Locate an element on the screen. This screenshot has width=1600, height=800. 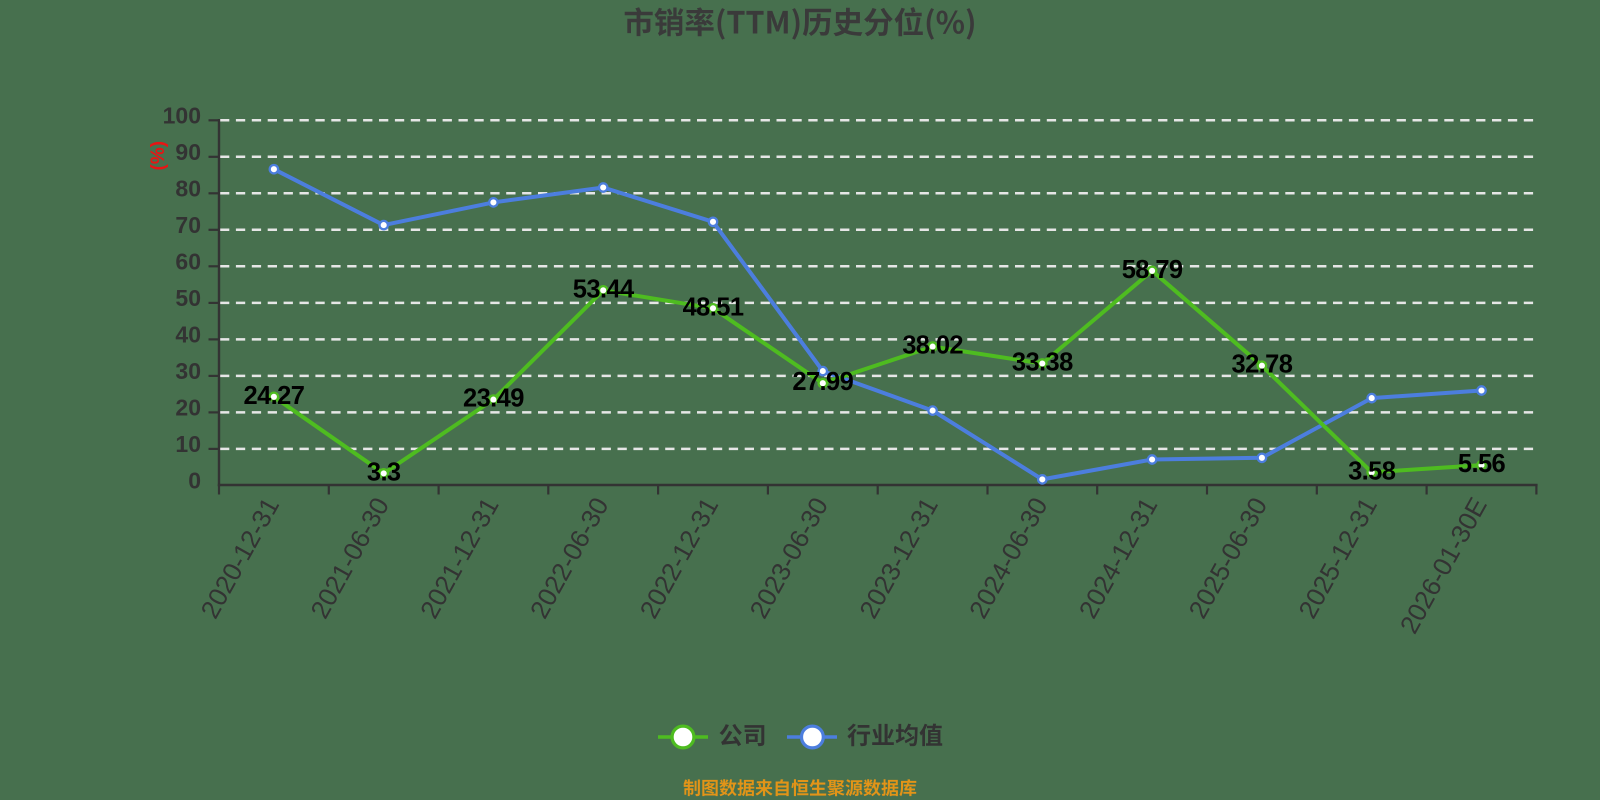
svg-text: 0 is located at coordinates (194, 480).